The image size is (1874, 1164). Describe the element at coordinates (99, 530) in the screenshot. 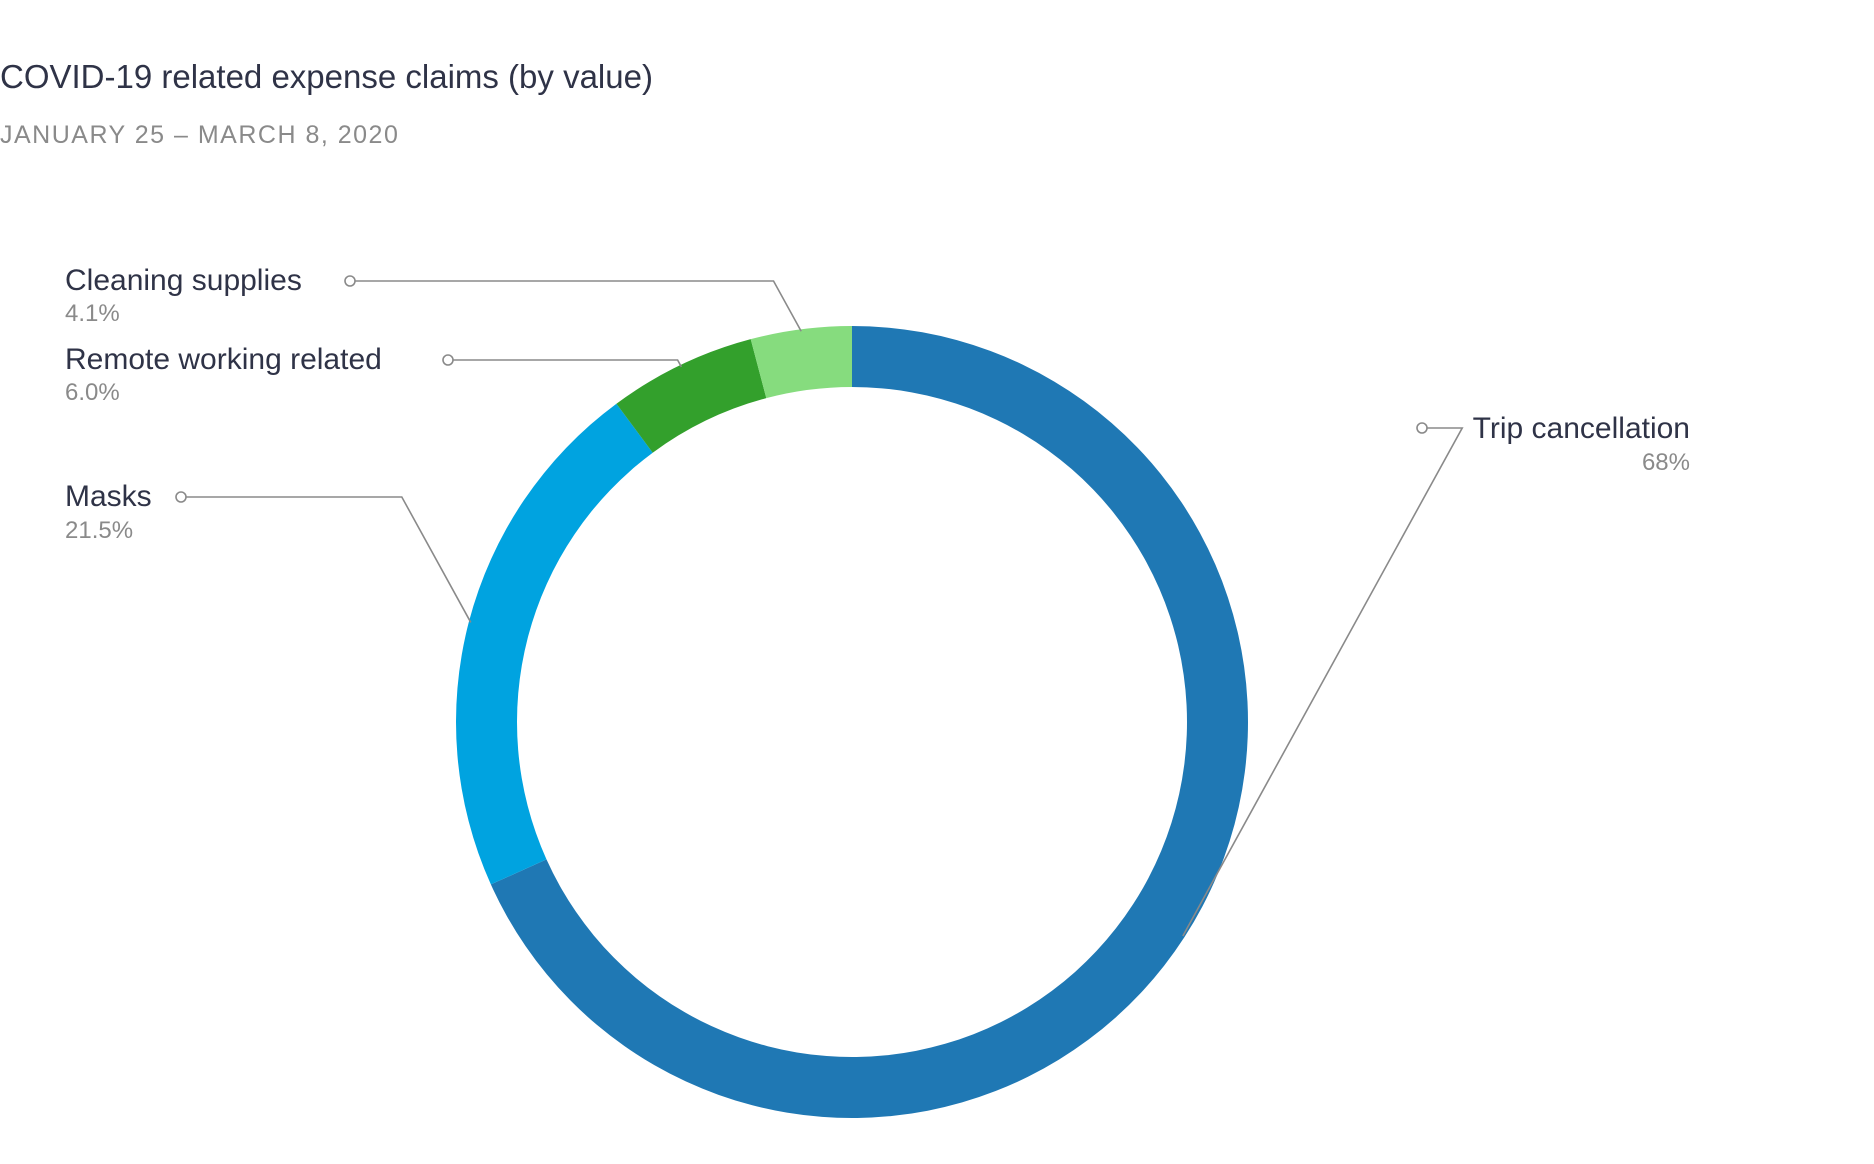

I see `value-label-masks: 21.5%` at that location.